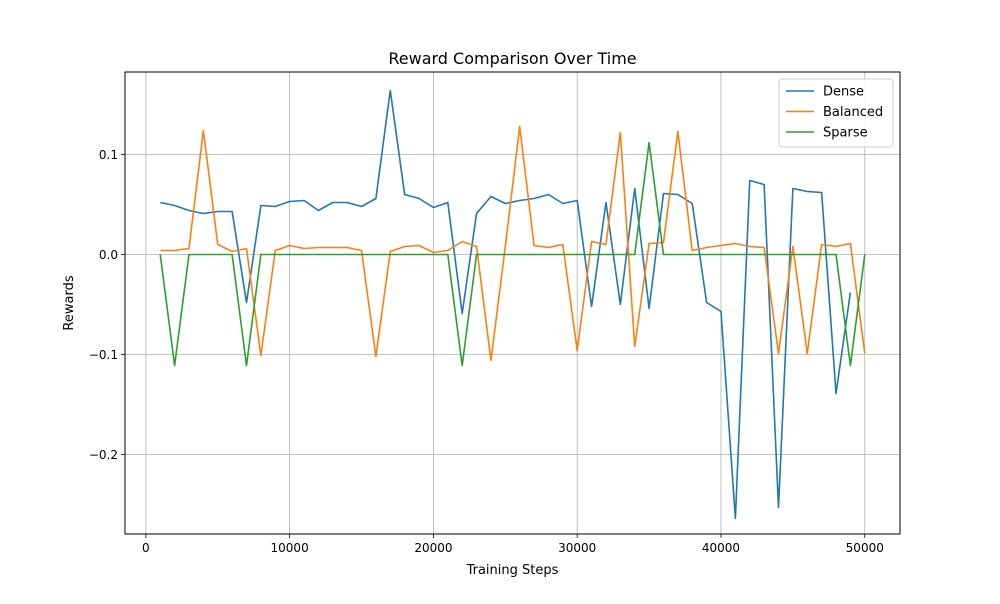  I want to click on legend-label-dense: Dense, so click(843, 92).